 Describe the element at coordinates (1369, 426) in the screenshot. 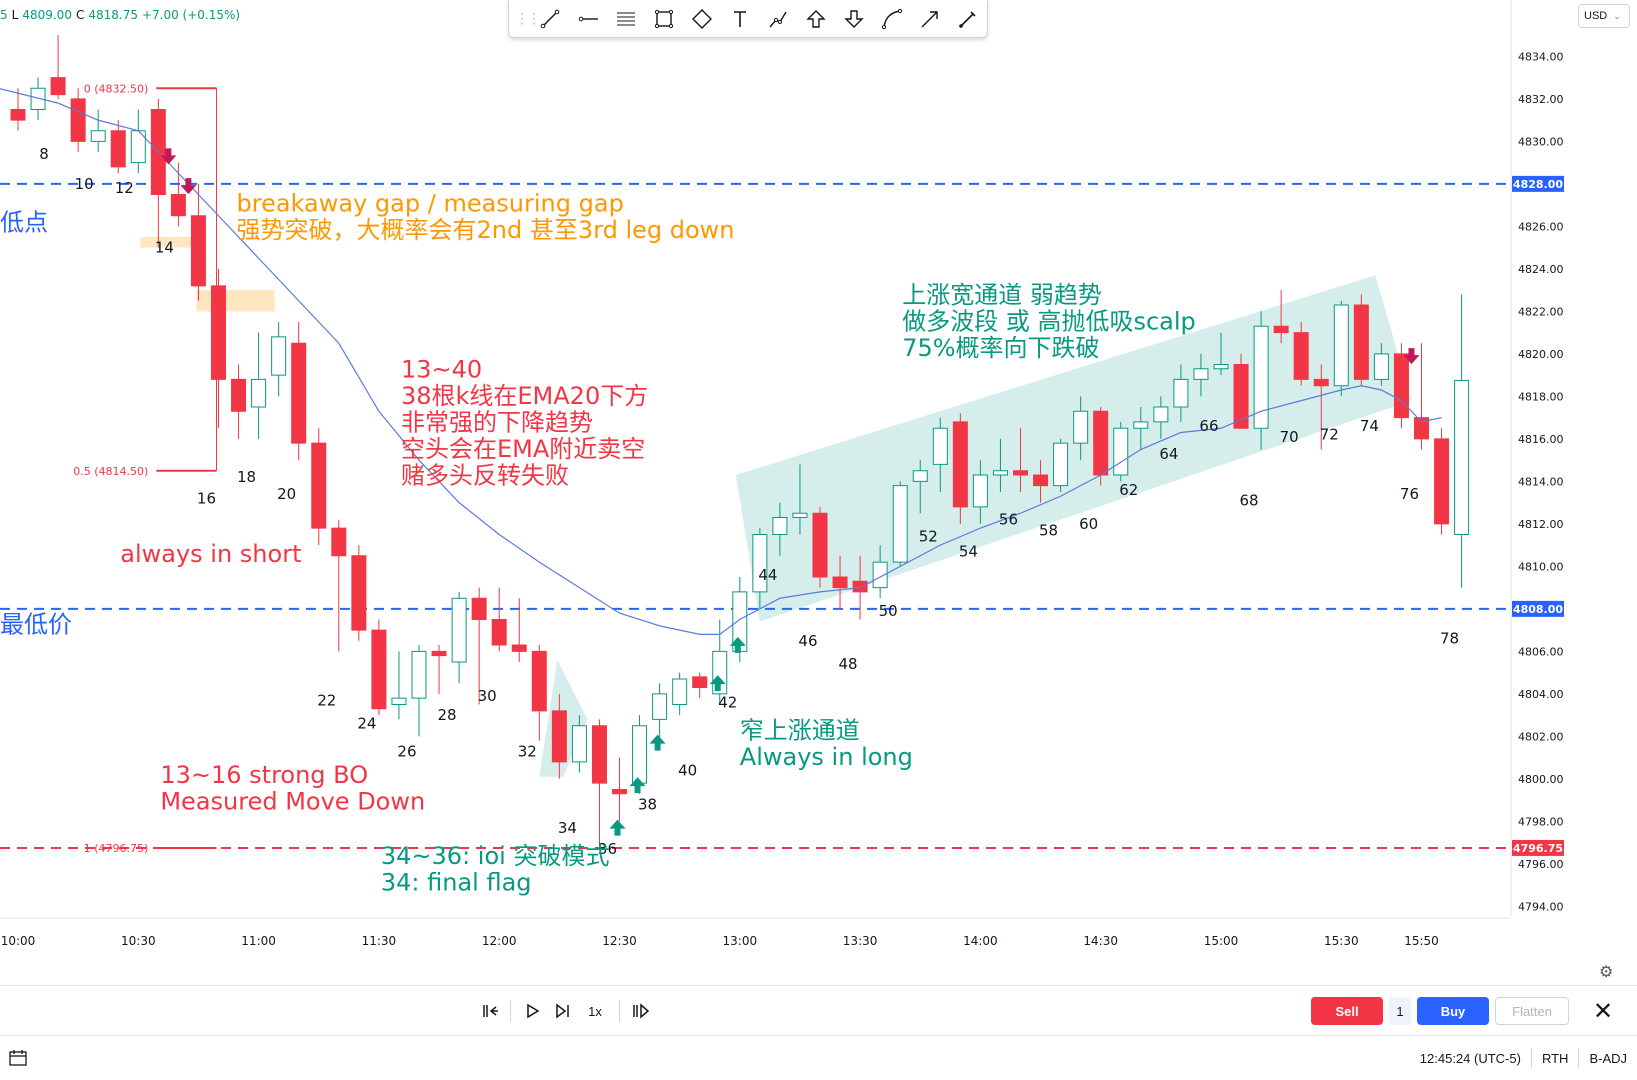

I see `bar-number-label: 74` at that location.